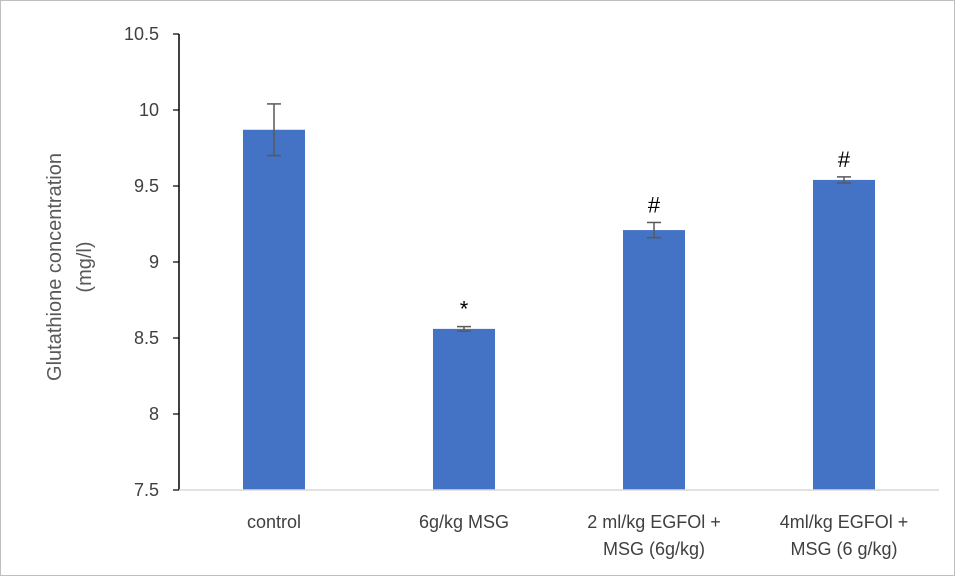 The height and width of the screenshot is (577, 955). Describe the element at coordinates (146, 490) in the screenshot. I see `y-tick-label: 7.5` at that location.